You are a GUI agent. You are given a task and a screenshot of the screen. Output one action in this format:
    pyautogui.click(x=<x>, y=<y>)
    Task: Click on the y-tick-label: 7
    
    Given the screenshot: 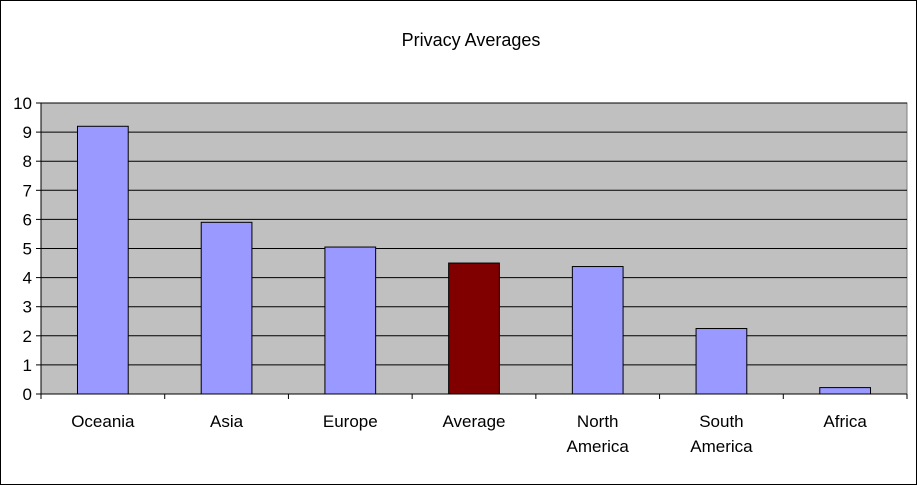 What is the action you would take?
    pyautogui.click(x=27, y=190)
    